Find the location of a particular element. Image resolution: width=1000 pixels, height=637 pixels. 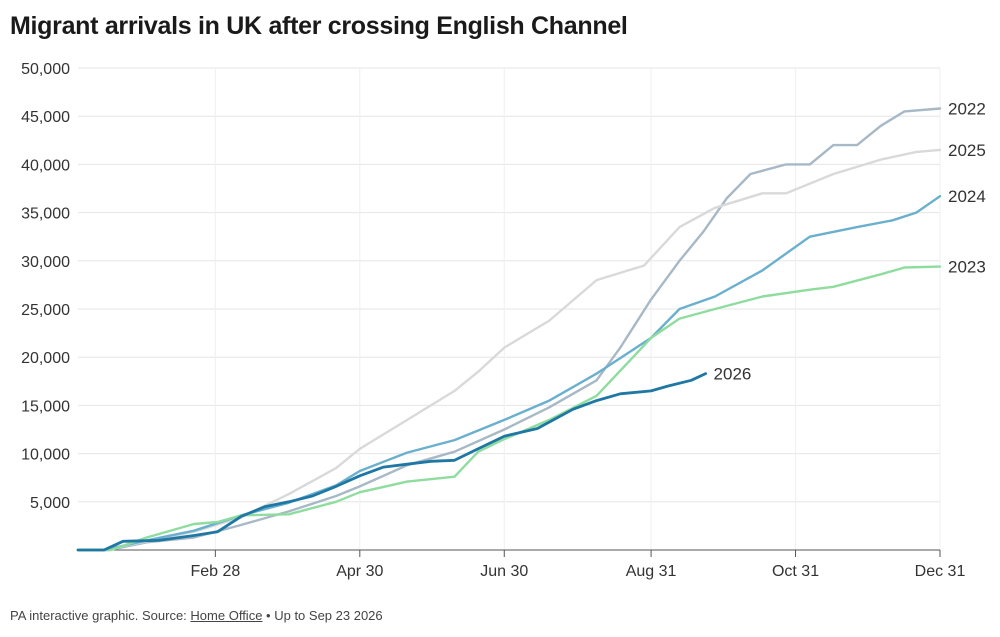

x-tick-label: Dec 31 is located at coordinates (940, 571).